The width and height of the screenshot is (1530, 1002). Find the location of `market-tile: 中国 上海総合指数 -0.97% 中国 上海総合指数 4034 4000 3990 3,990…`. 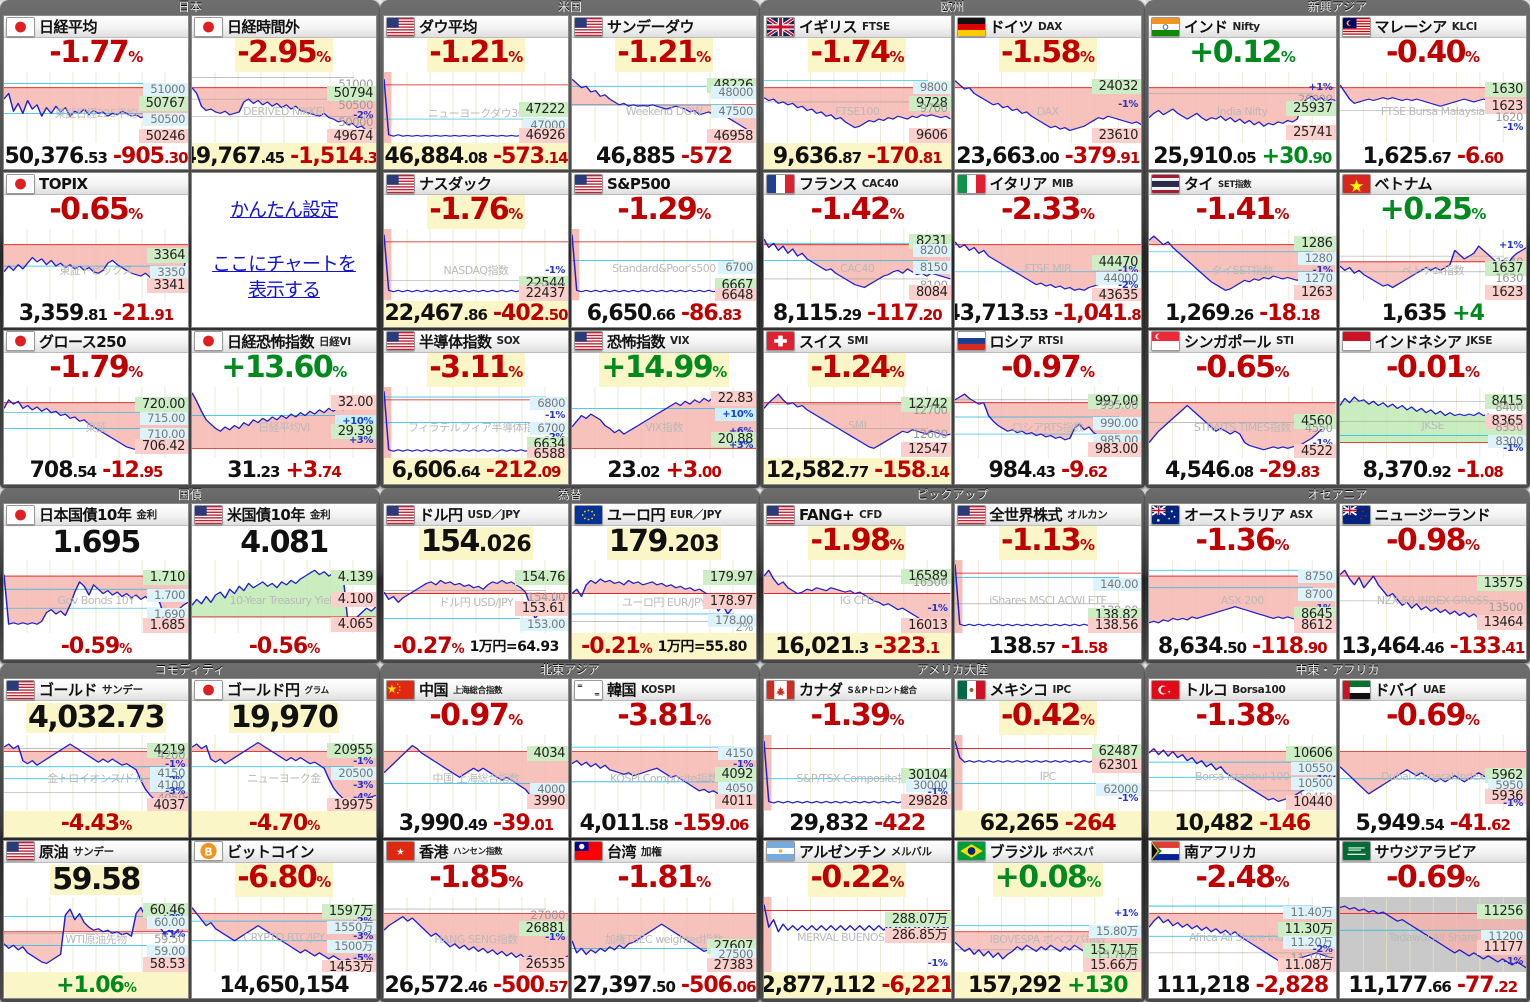

market-tile: 中国 上海総合指数 -0.97% 中国 上海総合指数 4034 4000 3990 3,990… is located at coordinates (476, 758).